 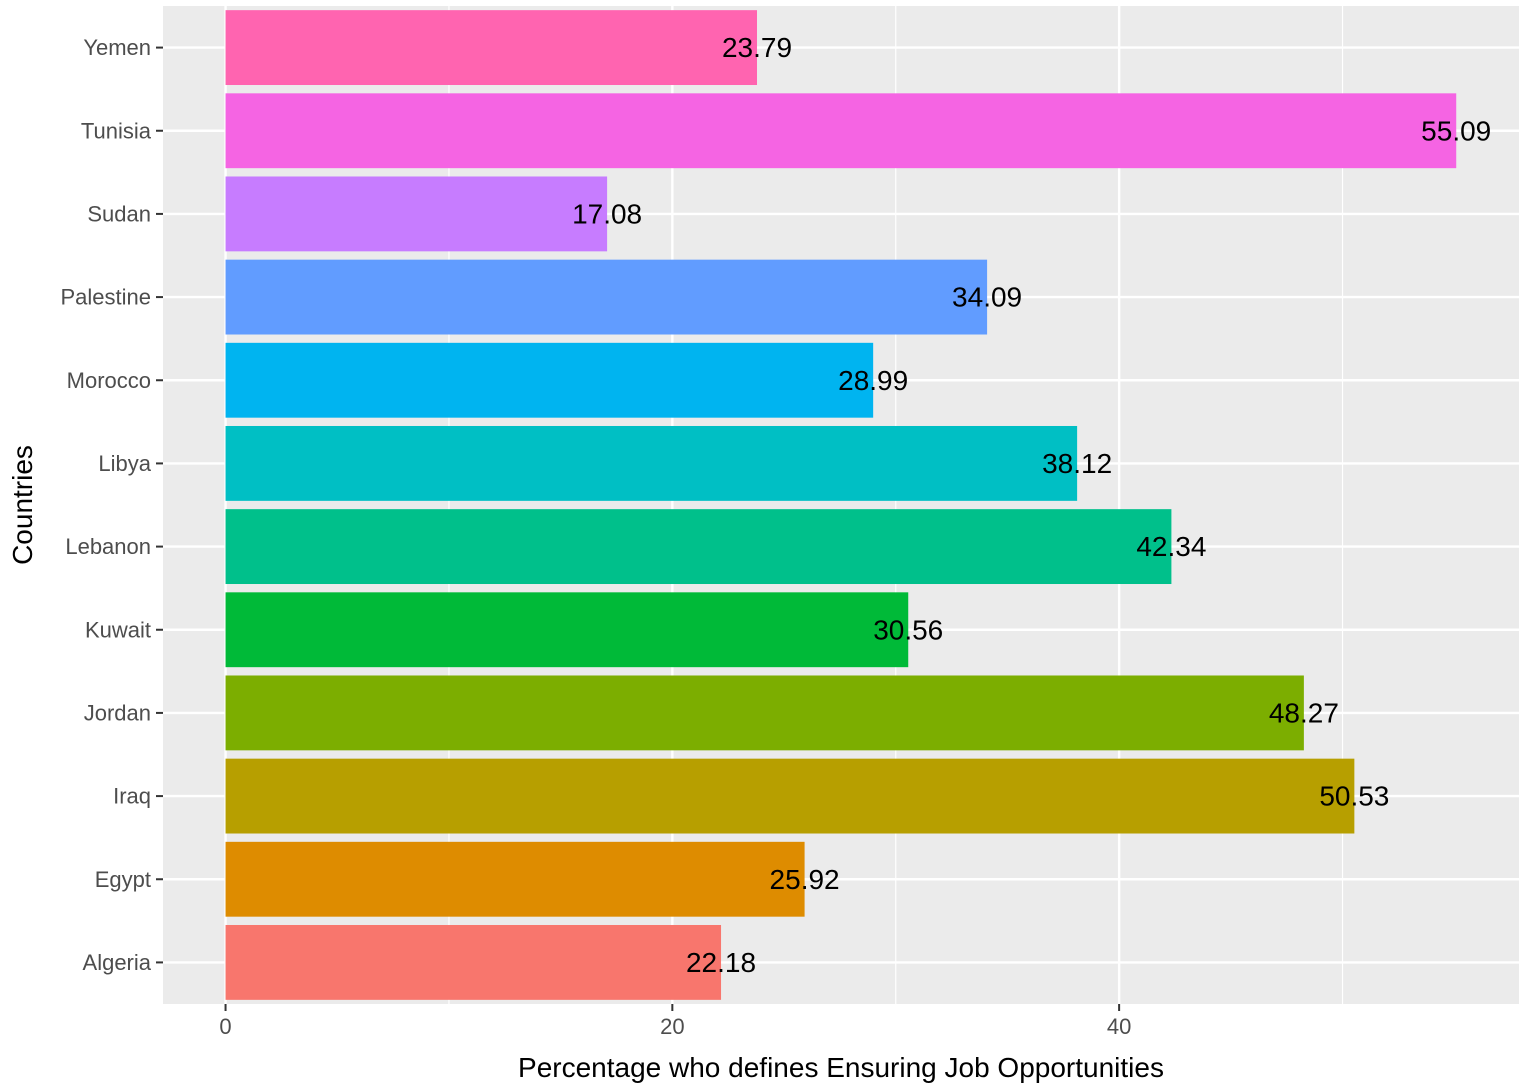 What do you see at coordinates (416, 214) in the screenshot?
I see `bar-sudan` at bounding box center [416, 214].